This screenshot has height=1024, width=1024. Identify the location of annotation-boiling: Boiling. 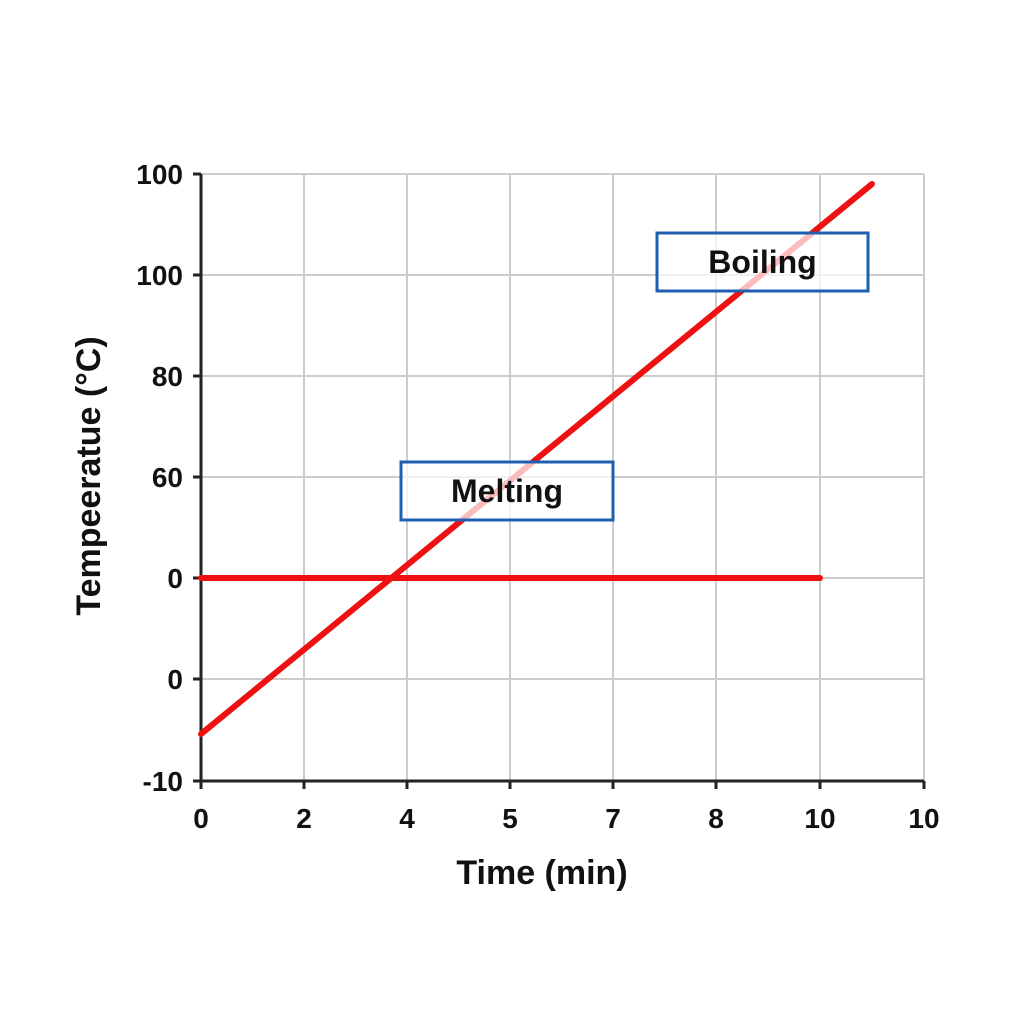
(762, 262).